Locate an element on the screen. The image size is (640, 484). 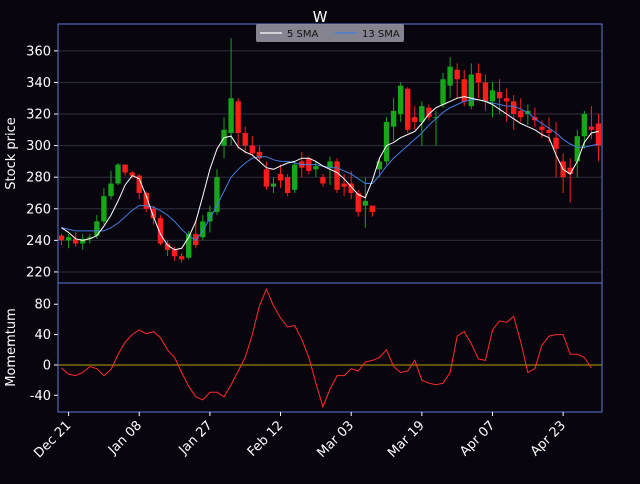
chart-title: W is located at coordinates (320, 17).